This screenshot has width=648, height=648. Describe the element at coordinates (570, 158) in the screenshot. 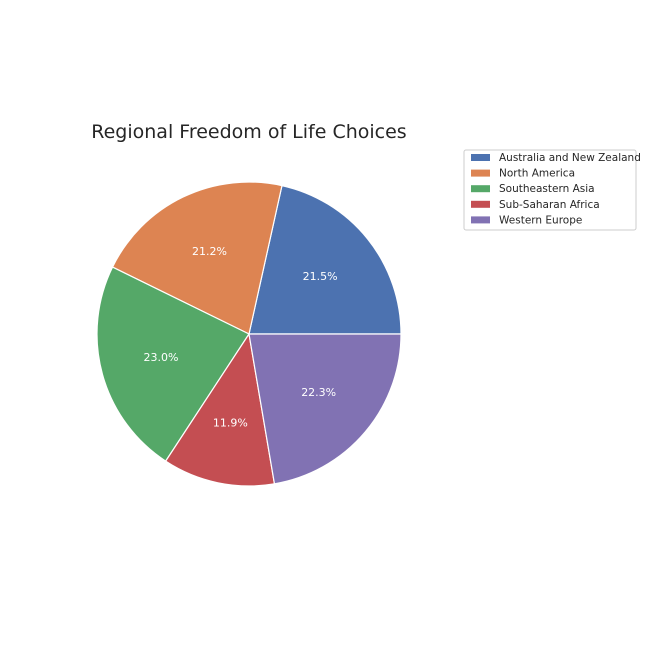

I see `legend-label: Australia and New Zealand` at that location.